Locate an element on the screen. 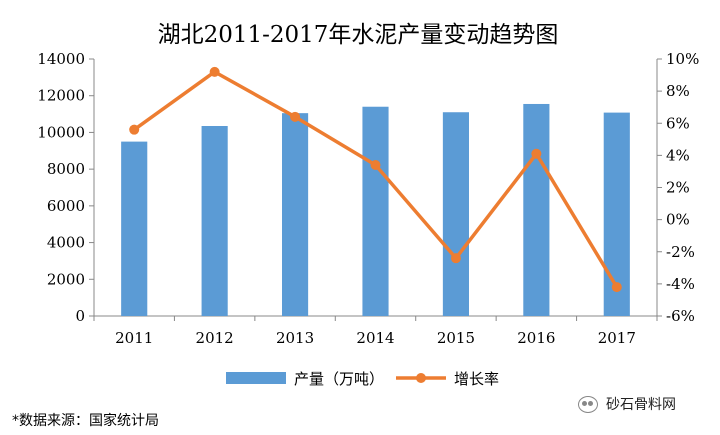  x-tick-label: 2016 is located at coordinates (536, 338).